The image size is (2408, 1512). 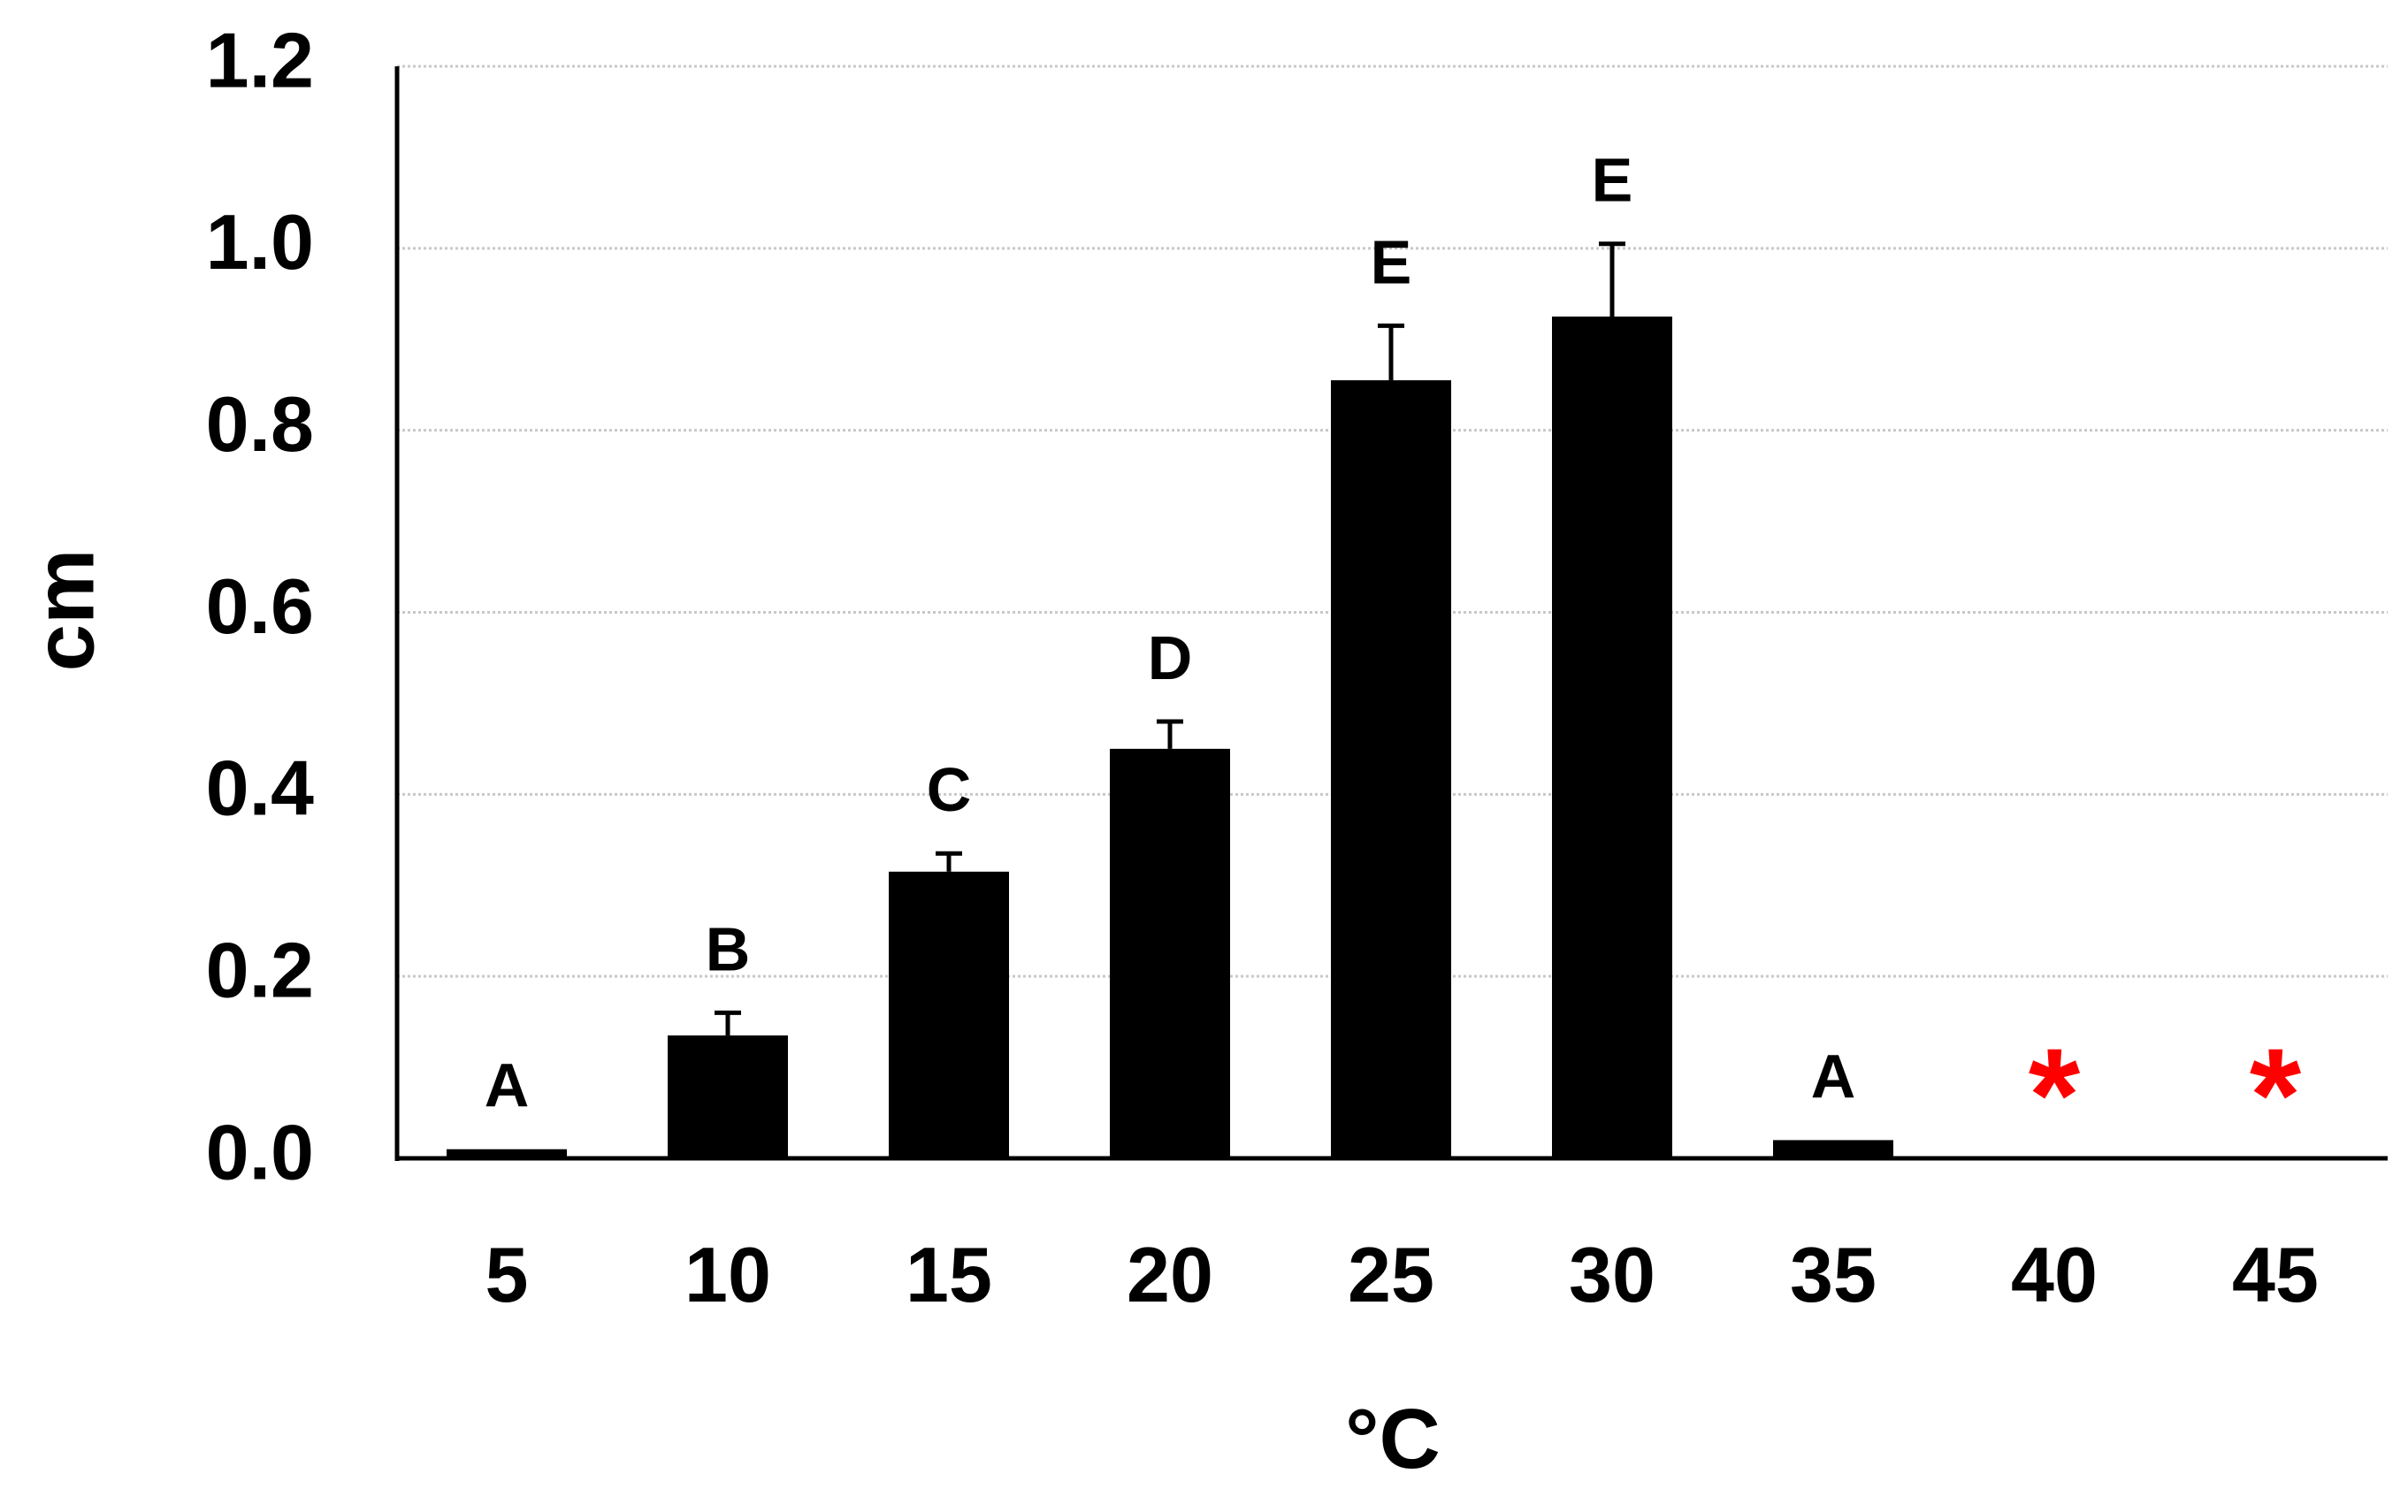 I want to click on significance-label: D, so click(x=1170, y=657).